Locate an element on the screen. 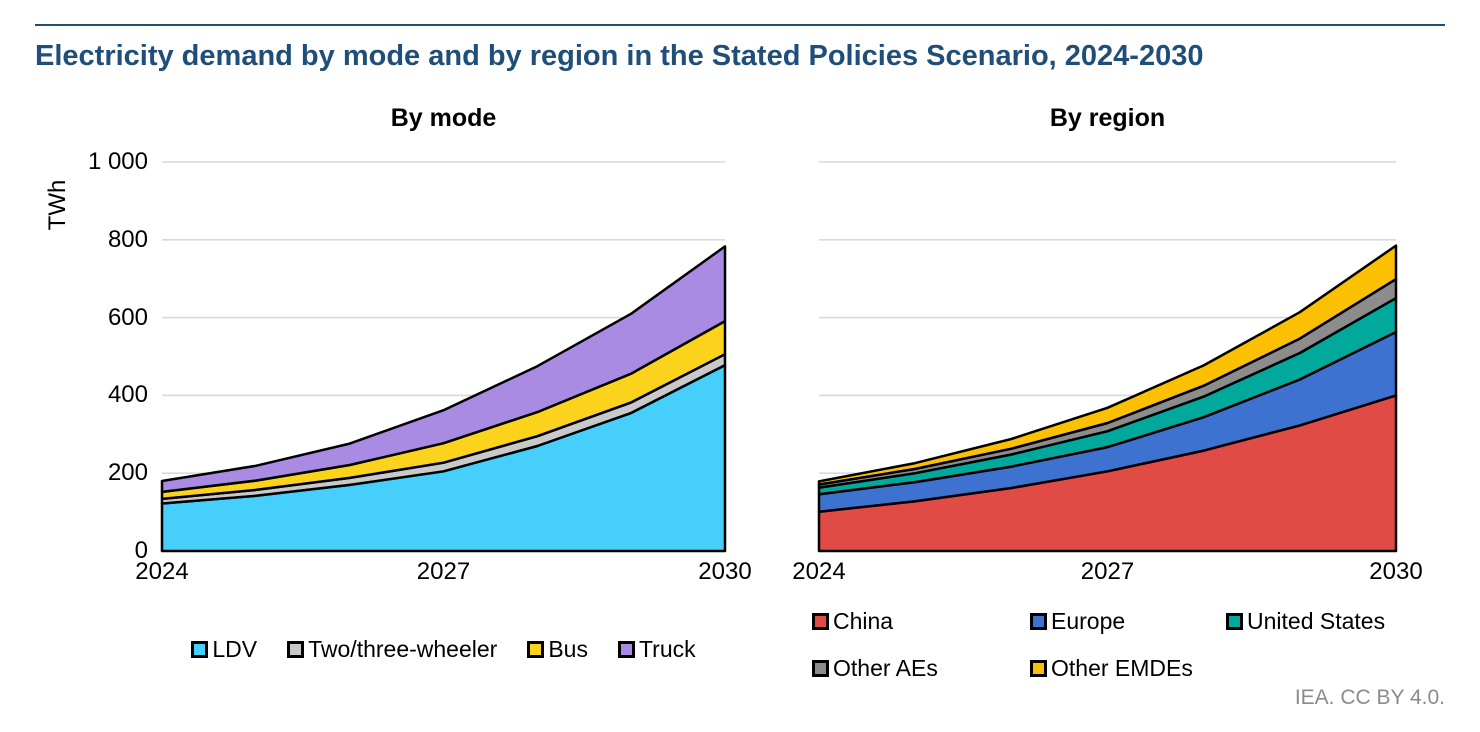 This screenshot has height=732, width=1480. y-tick-0: 0 is located at coordinates (141, 550).